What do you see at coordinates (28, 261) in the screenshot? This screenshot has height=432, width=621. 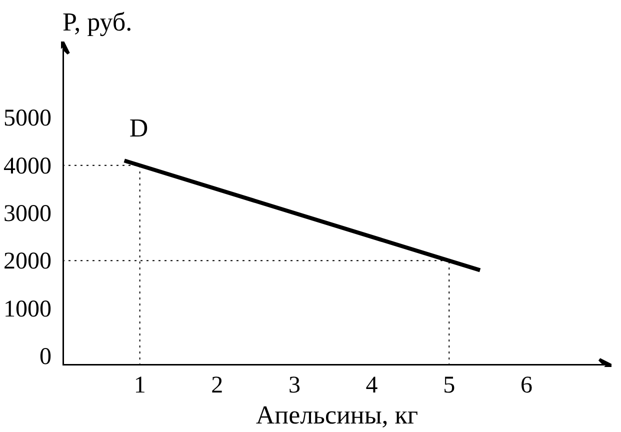 I see `y-tick-label: 2000` at bounding box center [28, 261].